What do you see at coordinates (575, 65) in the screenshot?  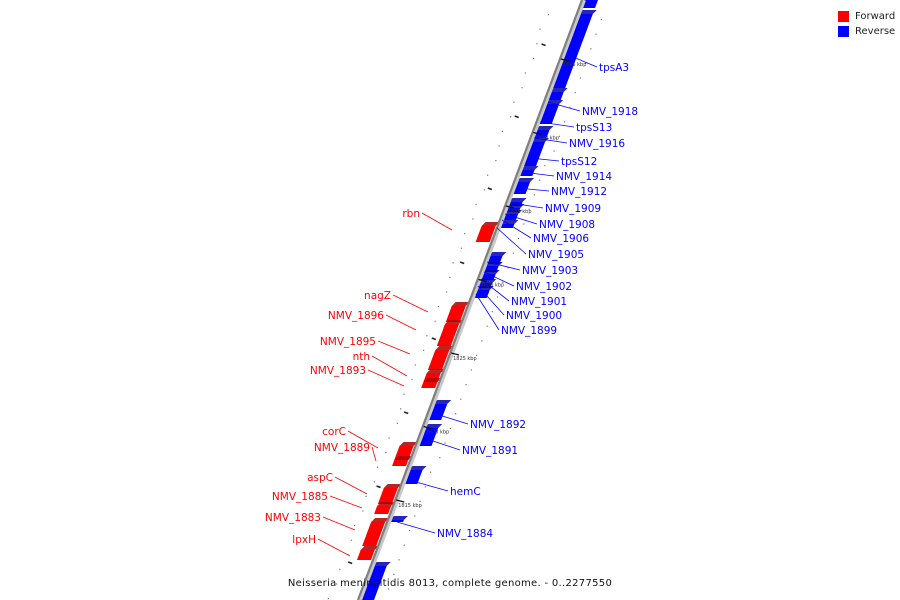 I see `tick-label: 1845 kbp` at bounding box center [575, 65].